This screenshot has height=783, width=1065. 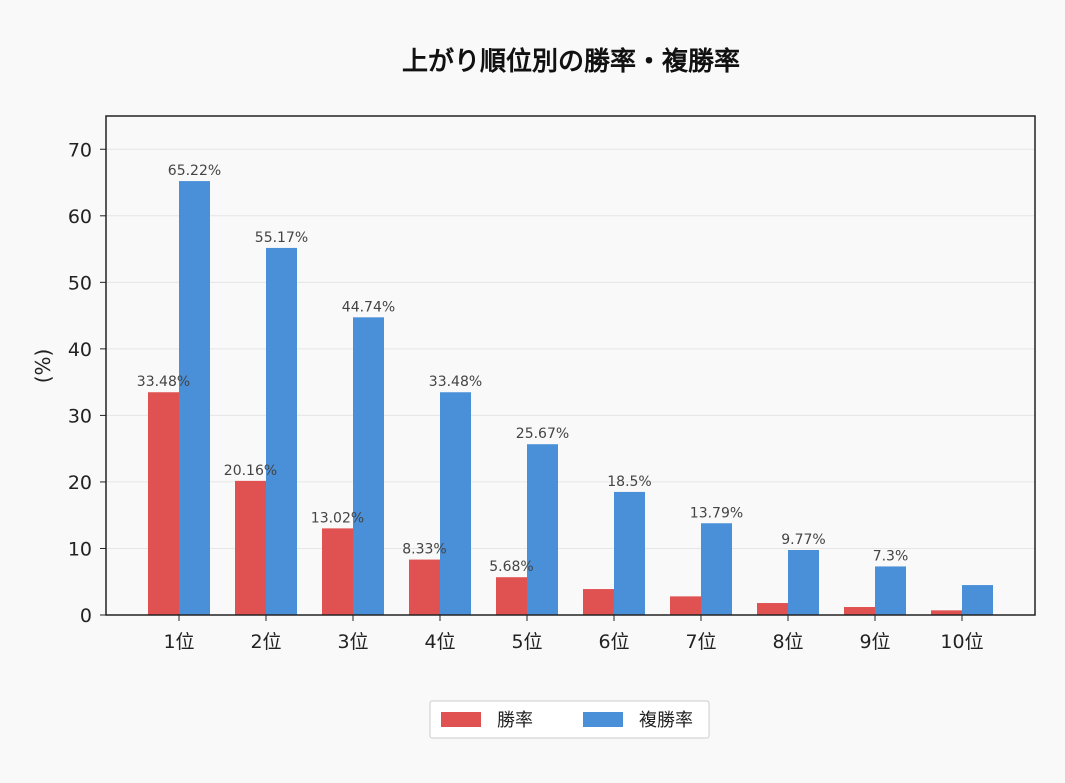 I want to click on x-tick-label: 7位, so click(x=700, y=642).